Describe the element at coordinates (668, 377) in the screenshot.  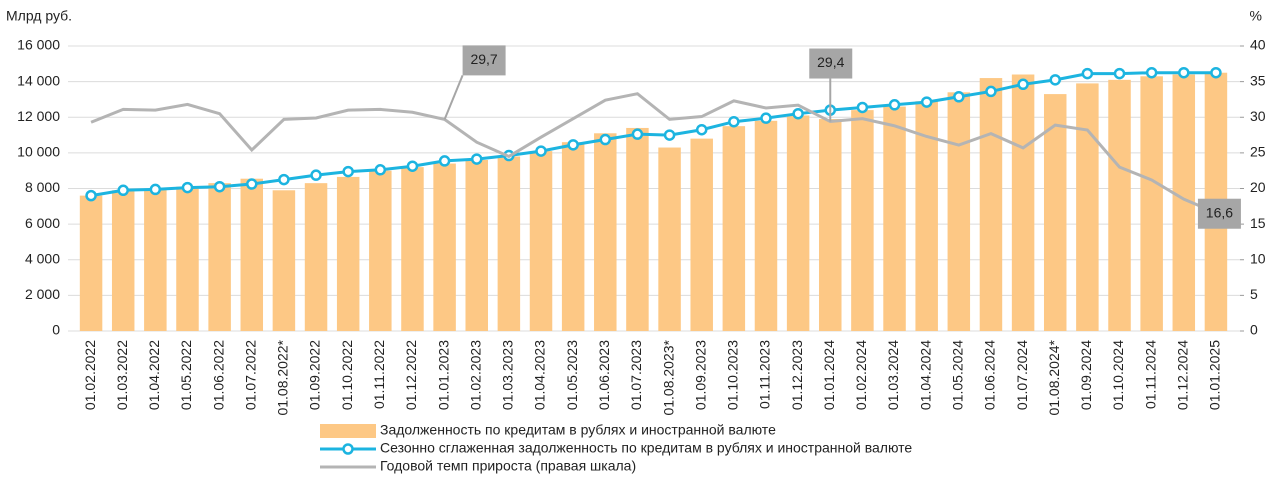
I see `x-tick-label: 01.08.2023*` at that location.